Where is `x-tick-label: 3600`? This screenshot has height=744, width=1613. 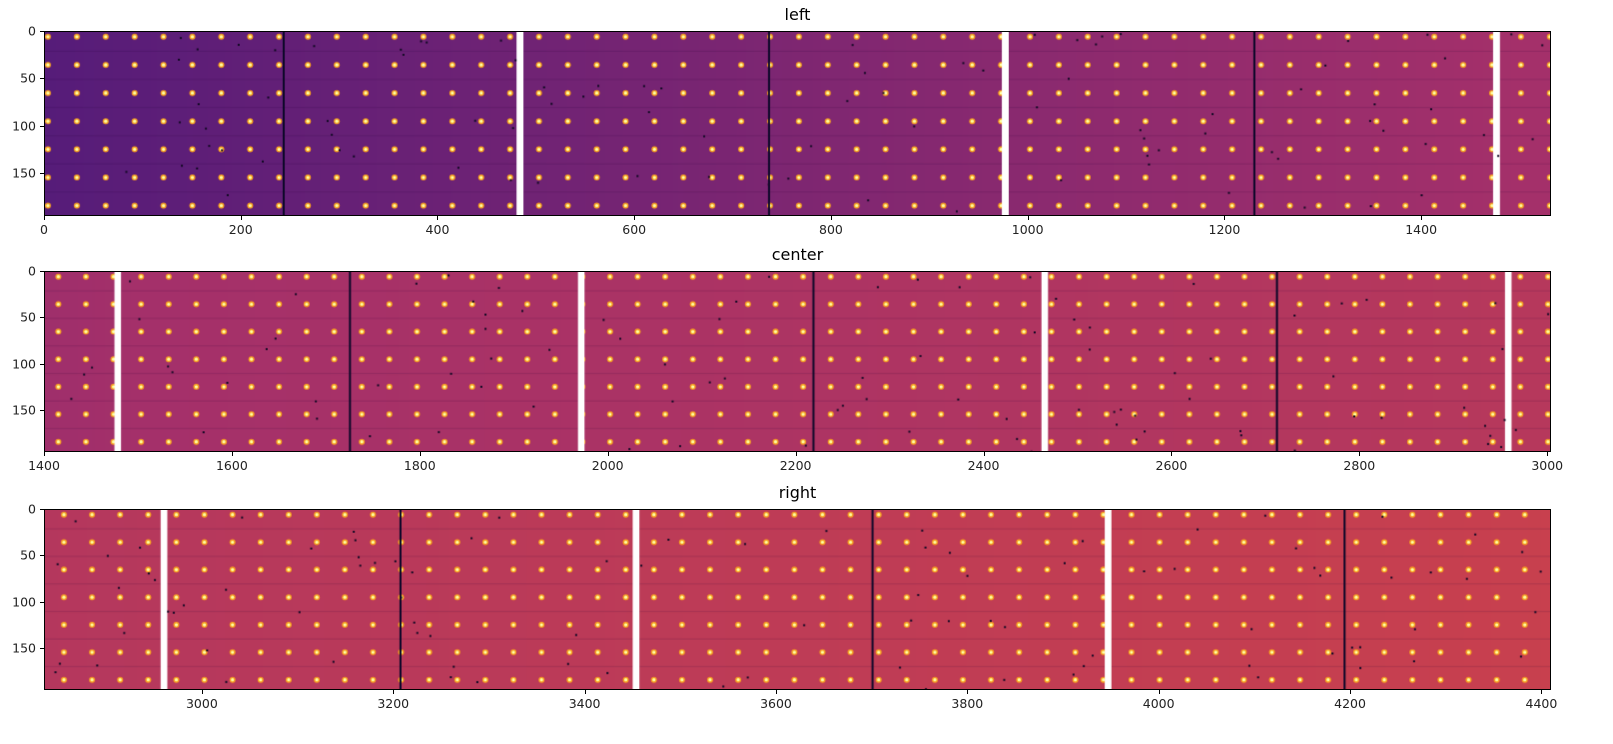 x-tick-label: 3600 is located at coordinates (776, 703).